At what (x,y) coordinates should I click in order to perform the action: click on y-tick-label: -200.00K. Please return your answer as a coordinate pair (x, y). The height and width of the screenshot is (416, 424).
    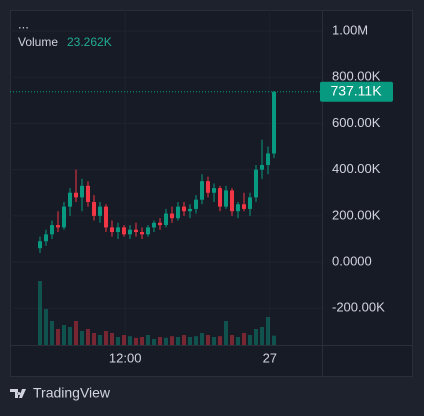
    Looking at the image, I should click on (358, 307).